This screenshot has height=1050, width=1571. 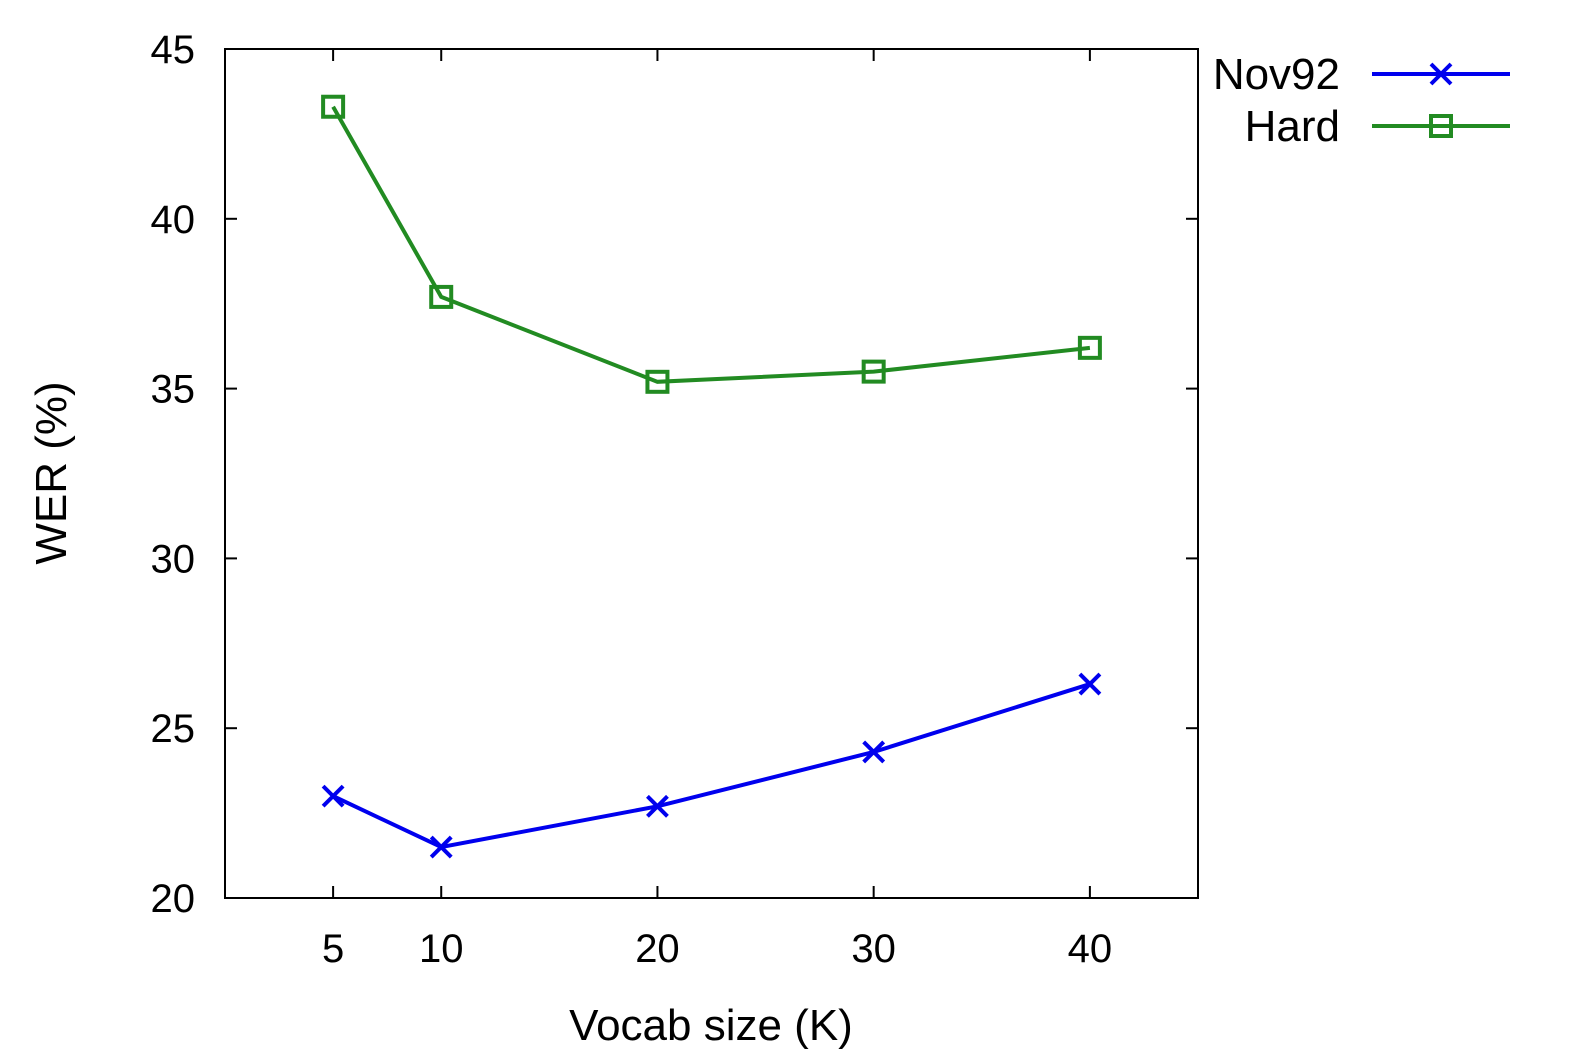 What do you see at coordinates (333, 949) in the screenshot?
I see `x-tick-label: 5` at bounding box center [333, 949].